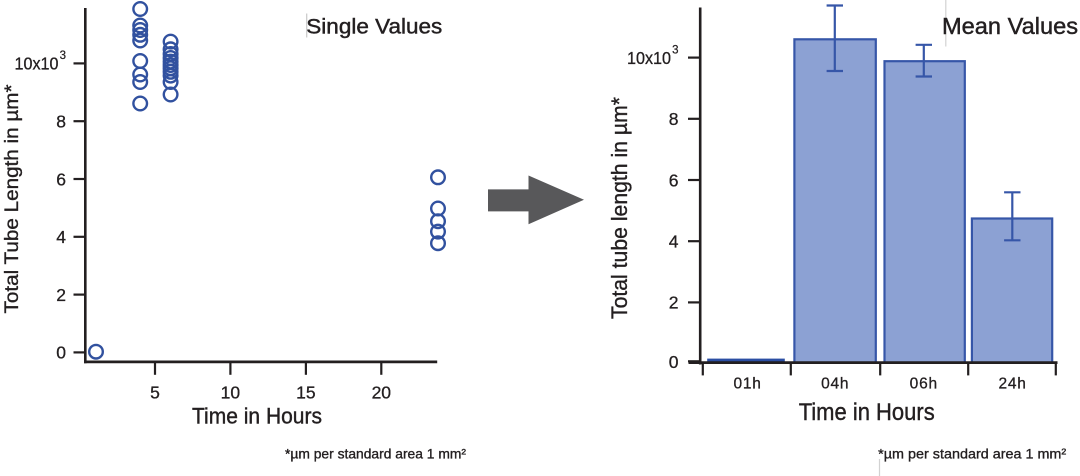 Image resolution: width=1080 pixels, height=476 pixels. Describe the element at coordinates (619, 208) in the screenshot. I see `svg-text: Total tube length in µm*` at that location.